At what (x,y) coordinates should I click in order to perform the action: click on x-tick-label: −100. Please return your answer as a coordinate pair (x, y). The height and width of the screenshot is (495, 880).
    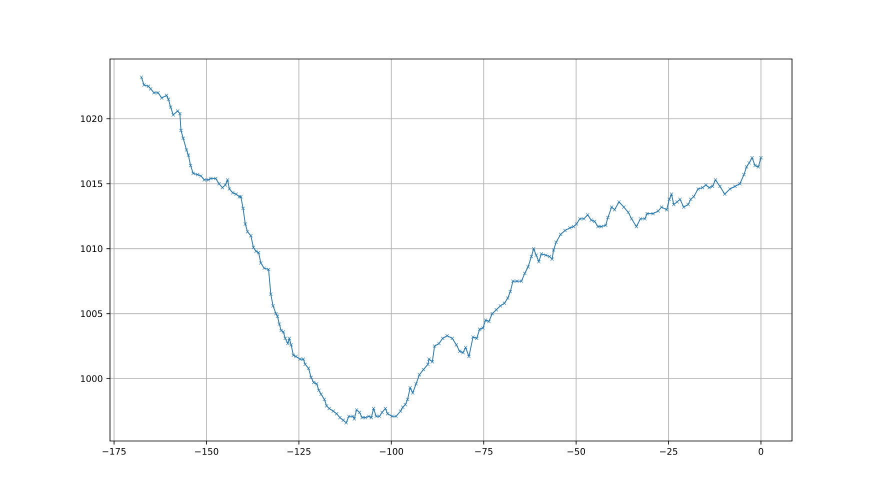
    Looking at the image, I should click on (392, 451).